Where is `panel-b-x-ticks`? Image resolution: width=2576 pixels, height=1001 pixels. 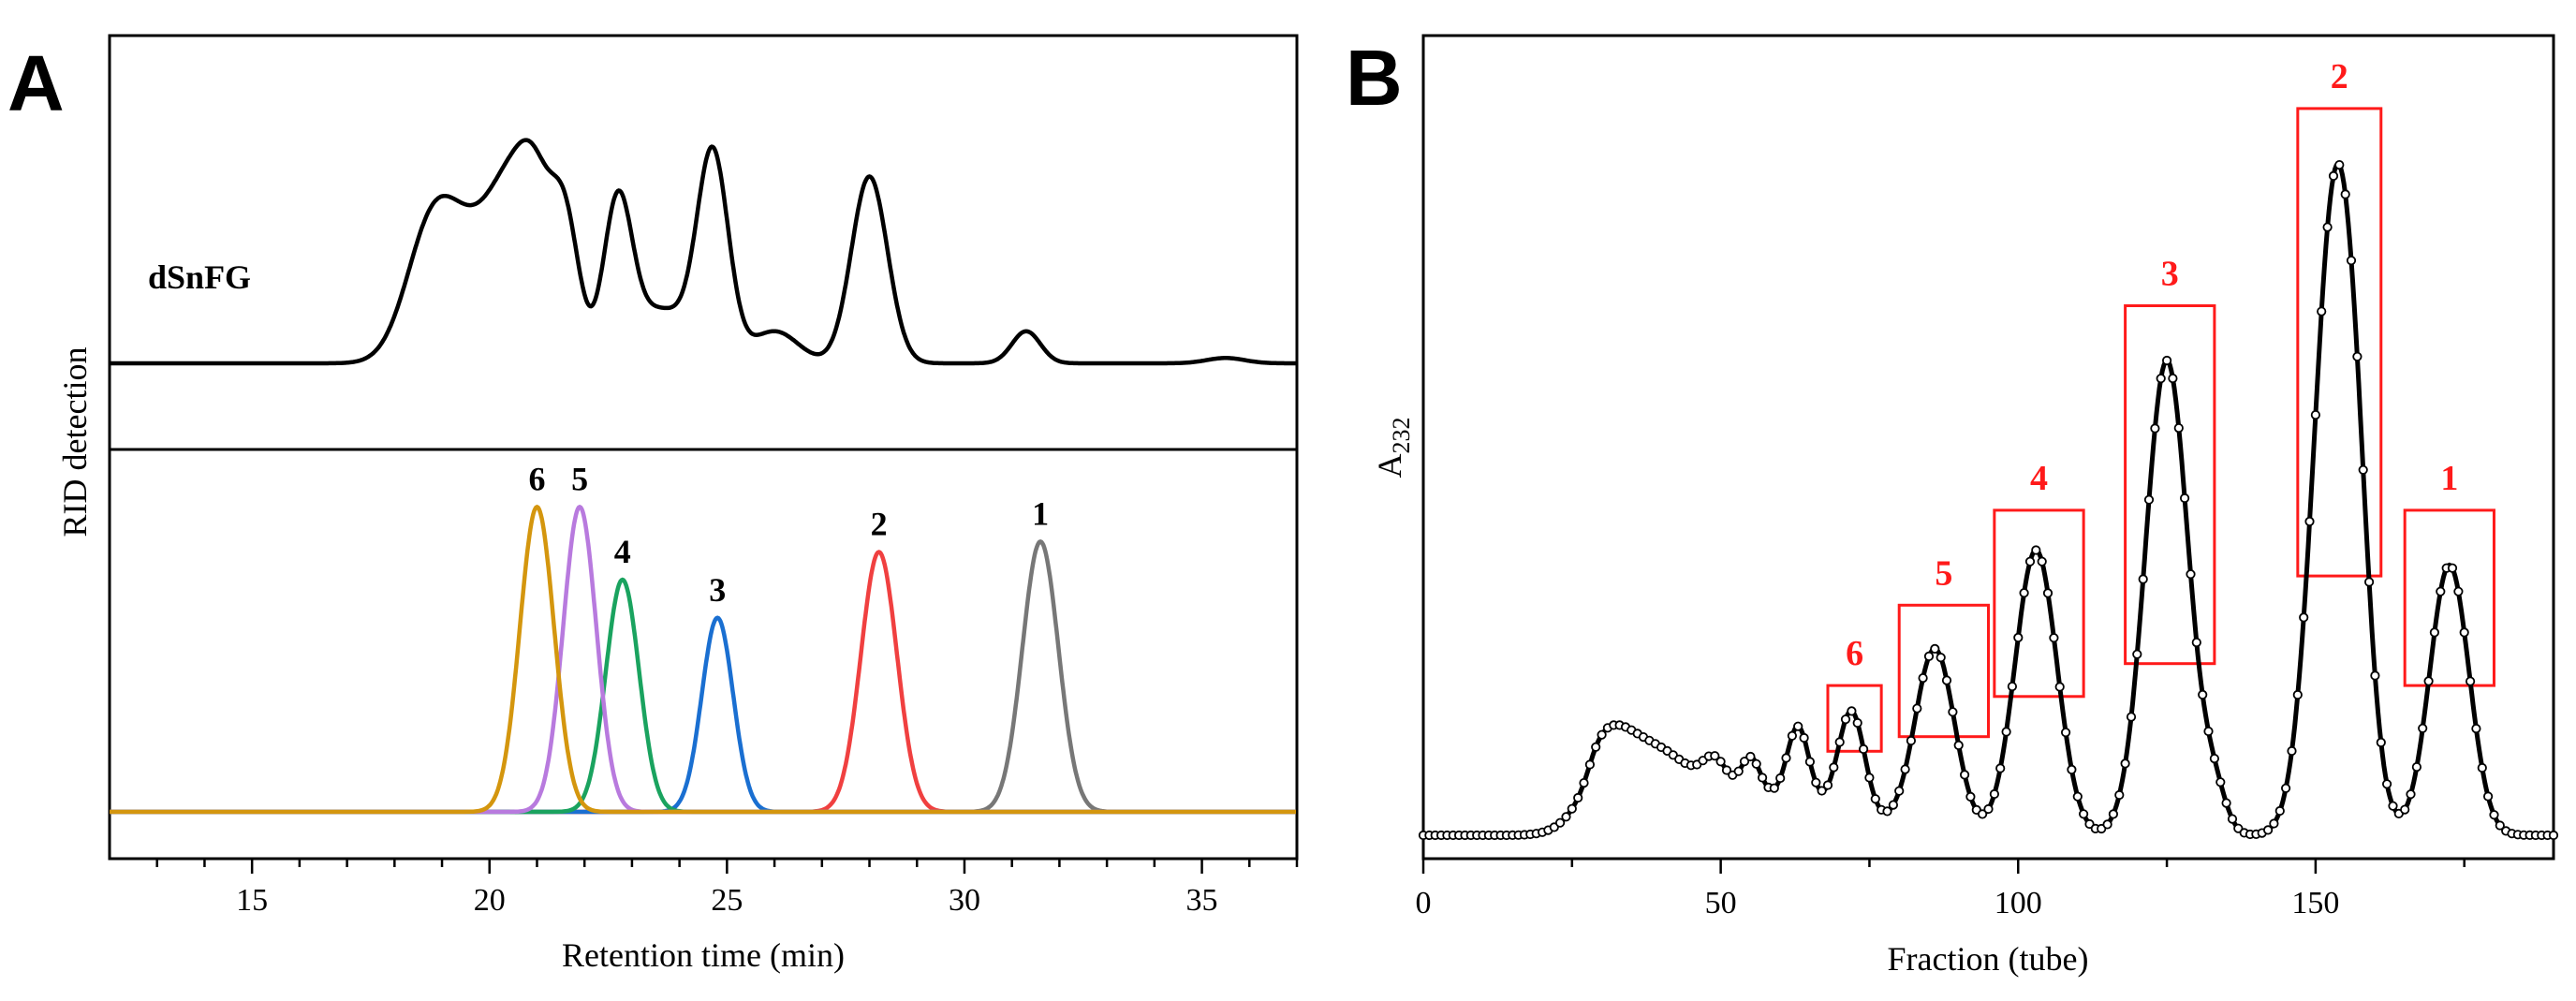
panel-b-x-ticks is located at coordinates (1943, 866).